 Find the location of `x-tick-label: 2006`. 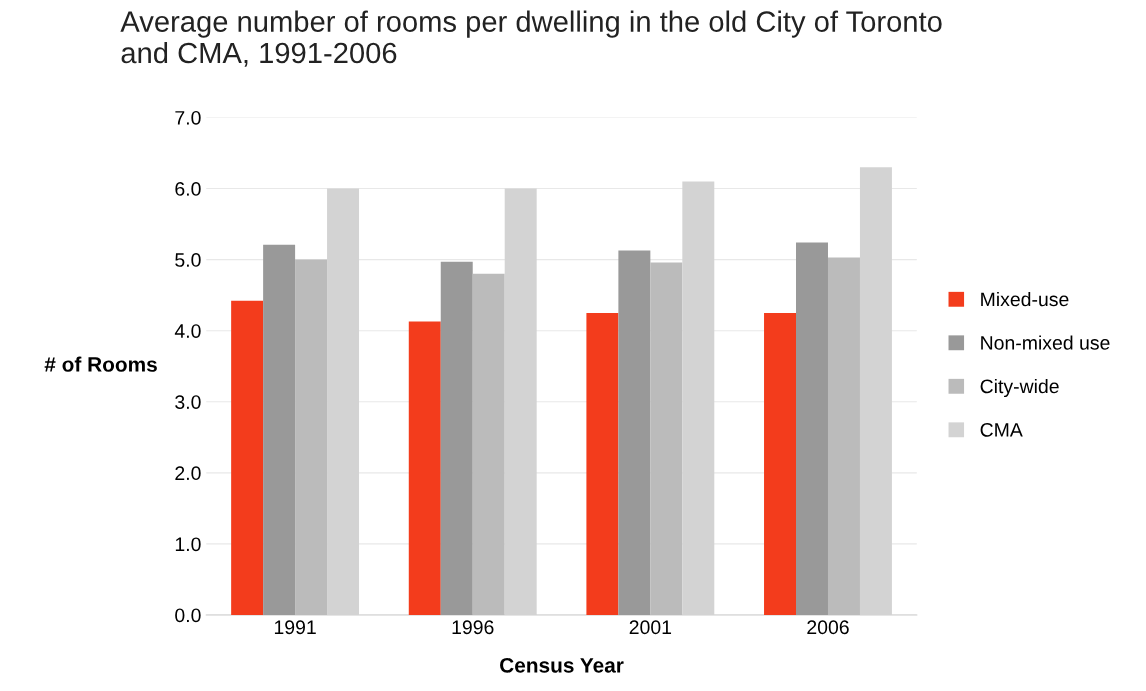

x-tick-label: 2006 is located at coordinates (828, 627).